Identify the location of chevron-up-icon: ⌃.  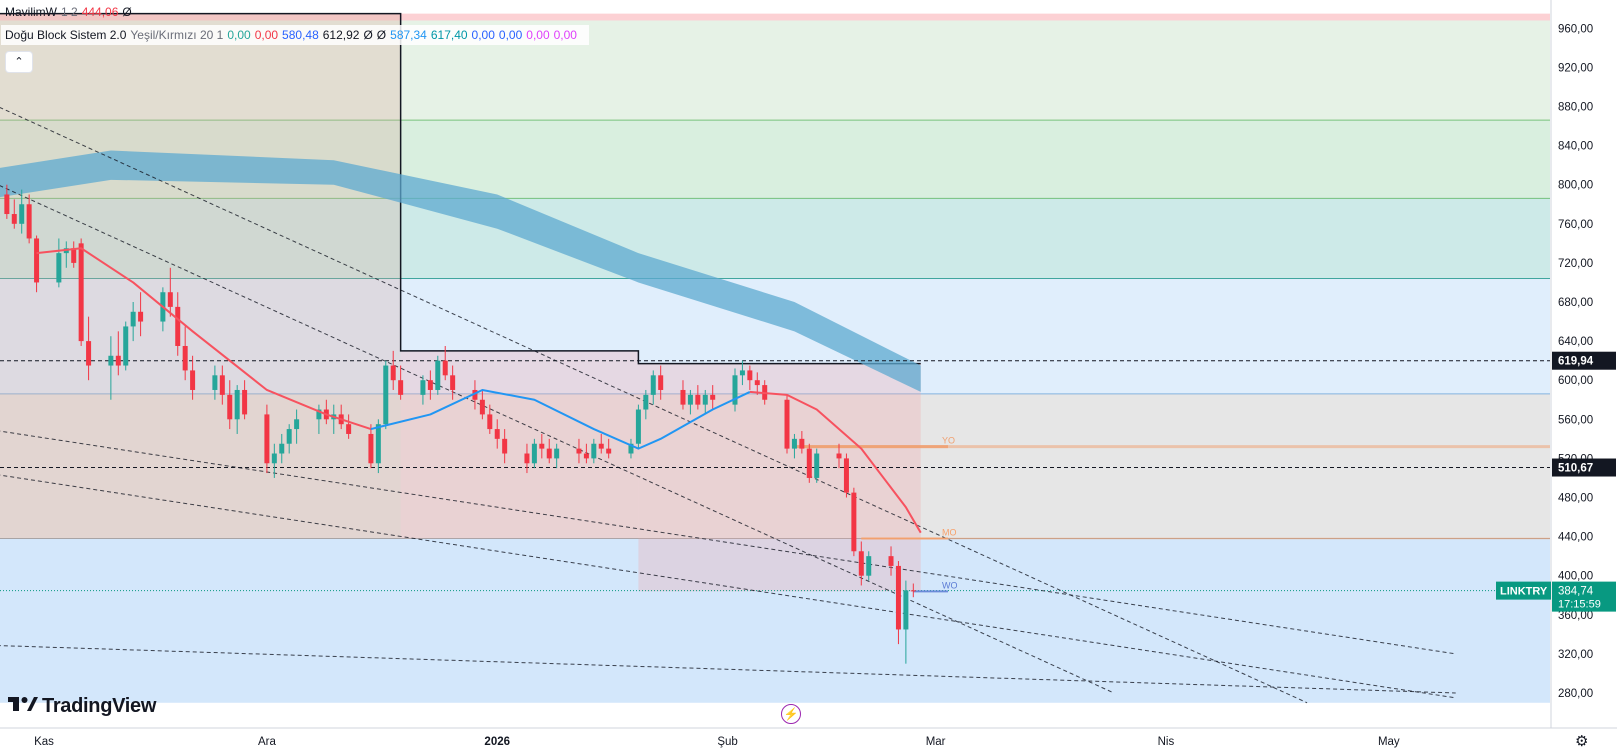
(19, 62).